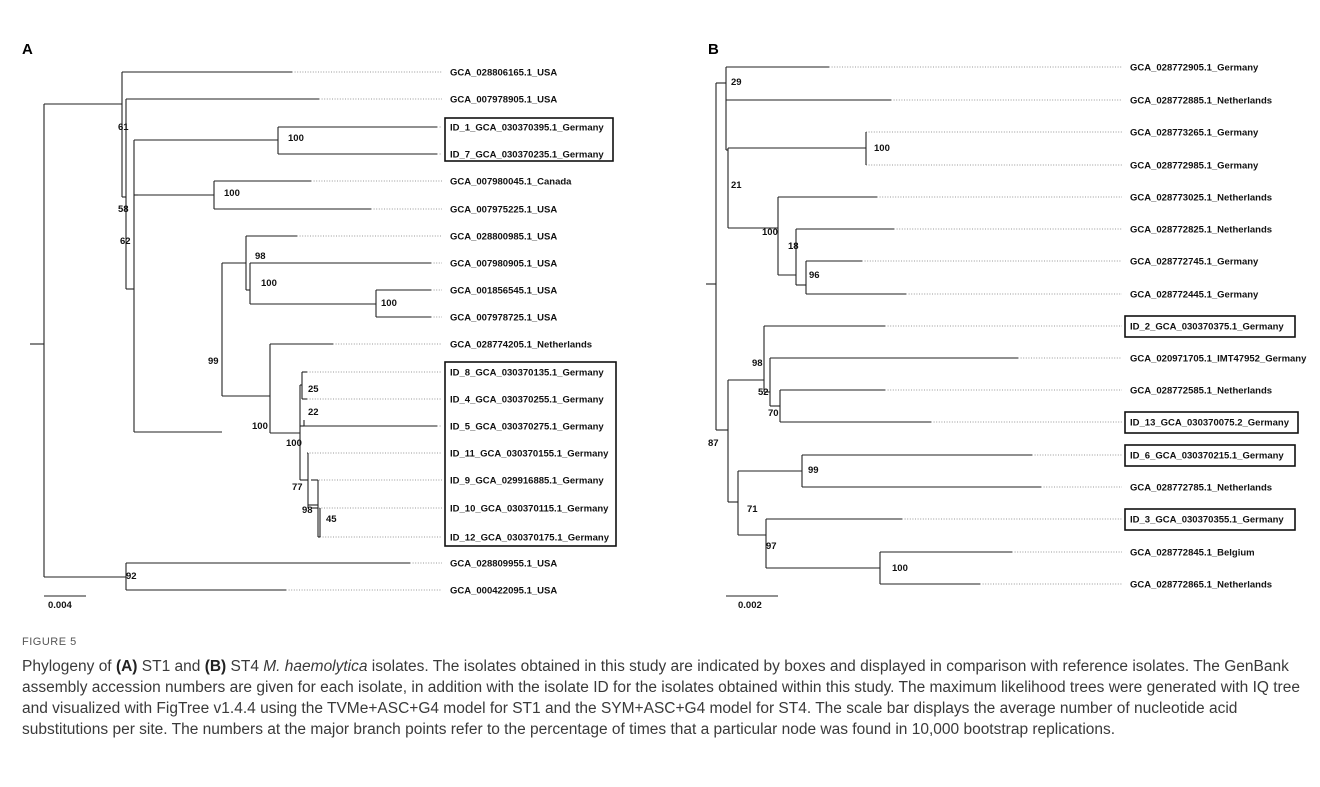 This screenshot has height=787, width=1320. I want to click on bootstrap-value: 97, so click(771, 546).